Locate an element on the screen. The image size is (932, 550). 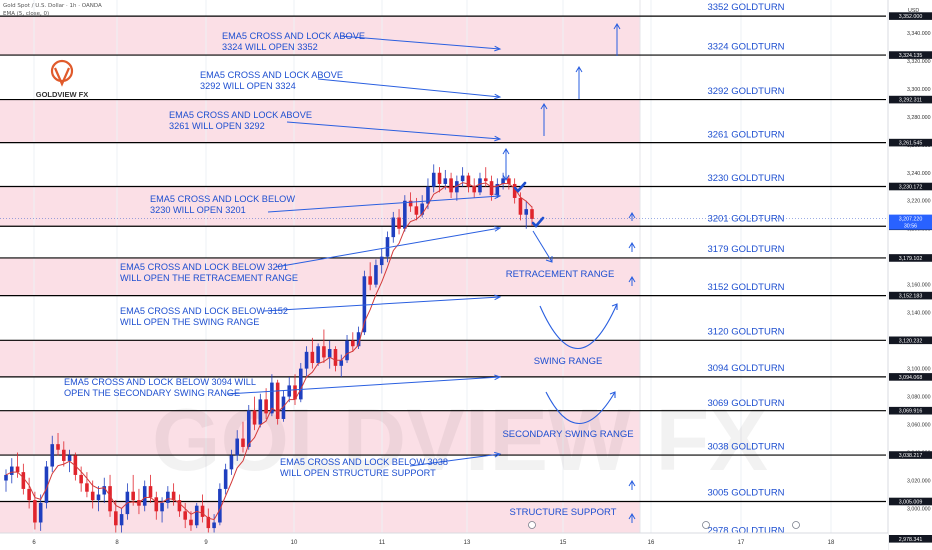
swing-curve is located at coordinates (578, 326).